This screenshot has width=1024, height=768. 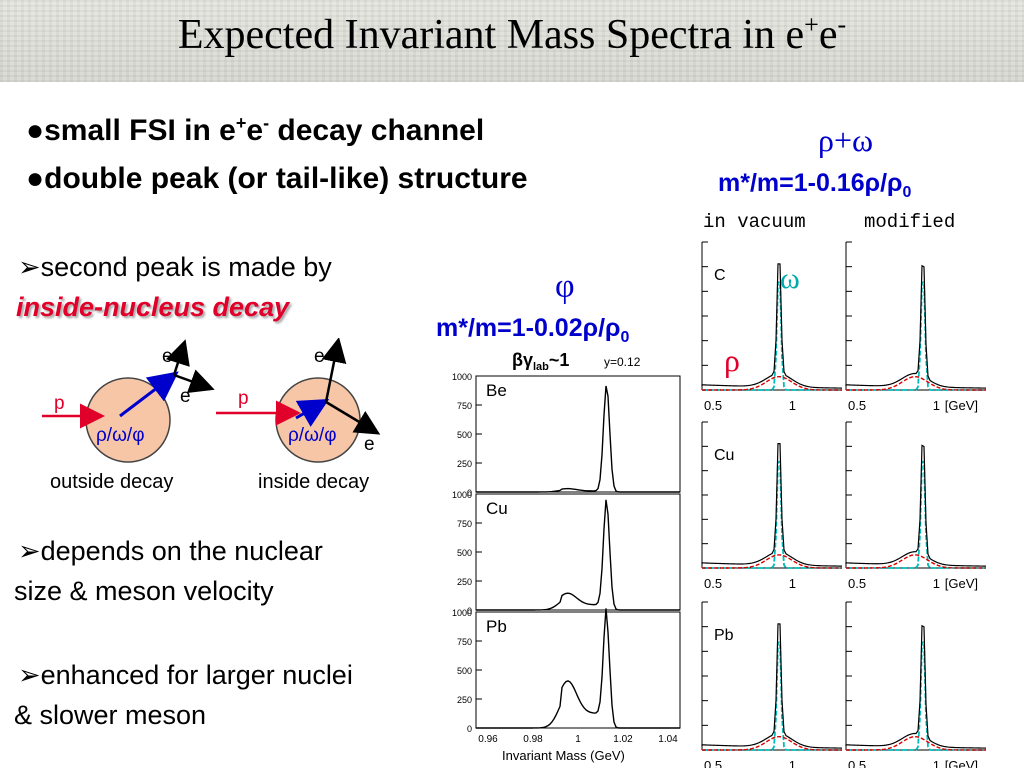 What do you see at coordinates (277, 178) in the screenshot?
I see `bullet-double-peak: ●double peak (or tail-like) structure` at bounding box center [277, 178].